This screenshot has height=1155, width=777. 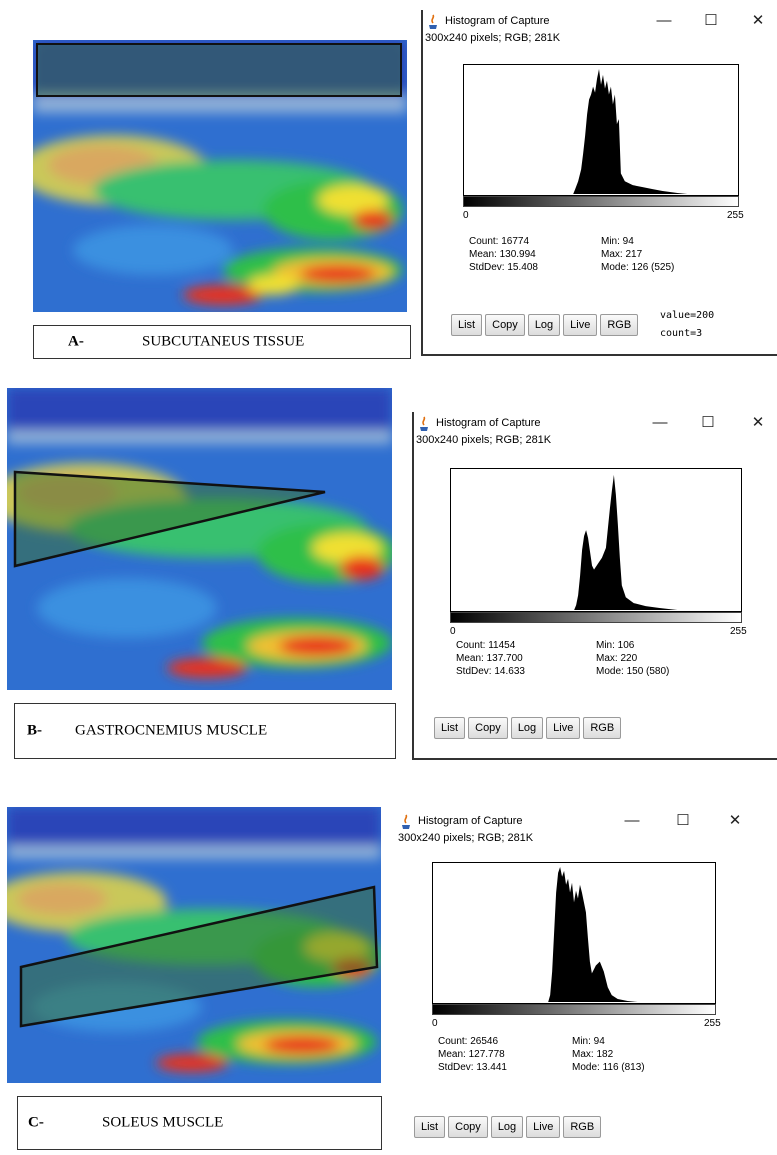 I want to click on stat-mean: Mean: 137.700, so click(x=489, y=658).